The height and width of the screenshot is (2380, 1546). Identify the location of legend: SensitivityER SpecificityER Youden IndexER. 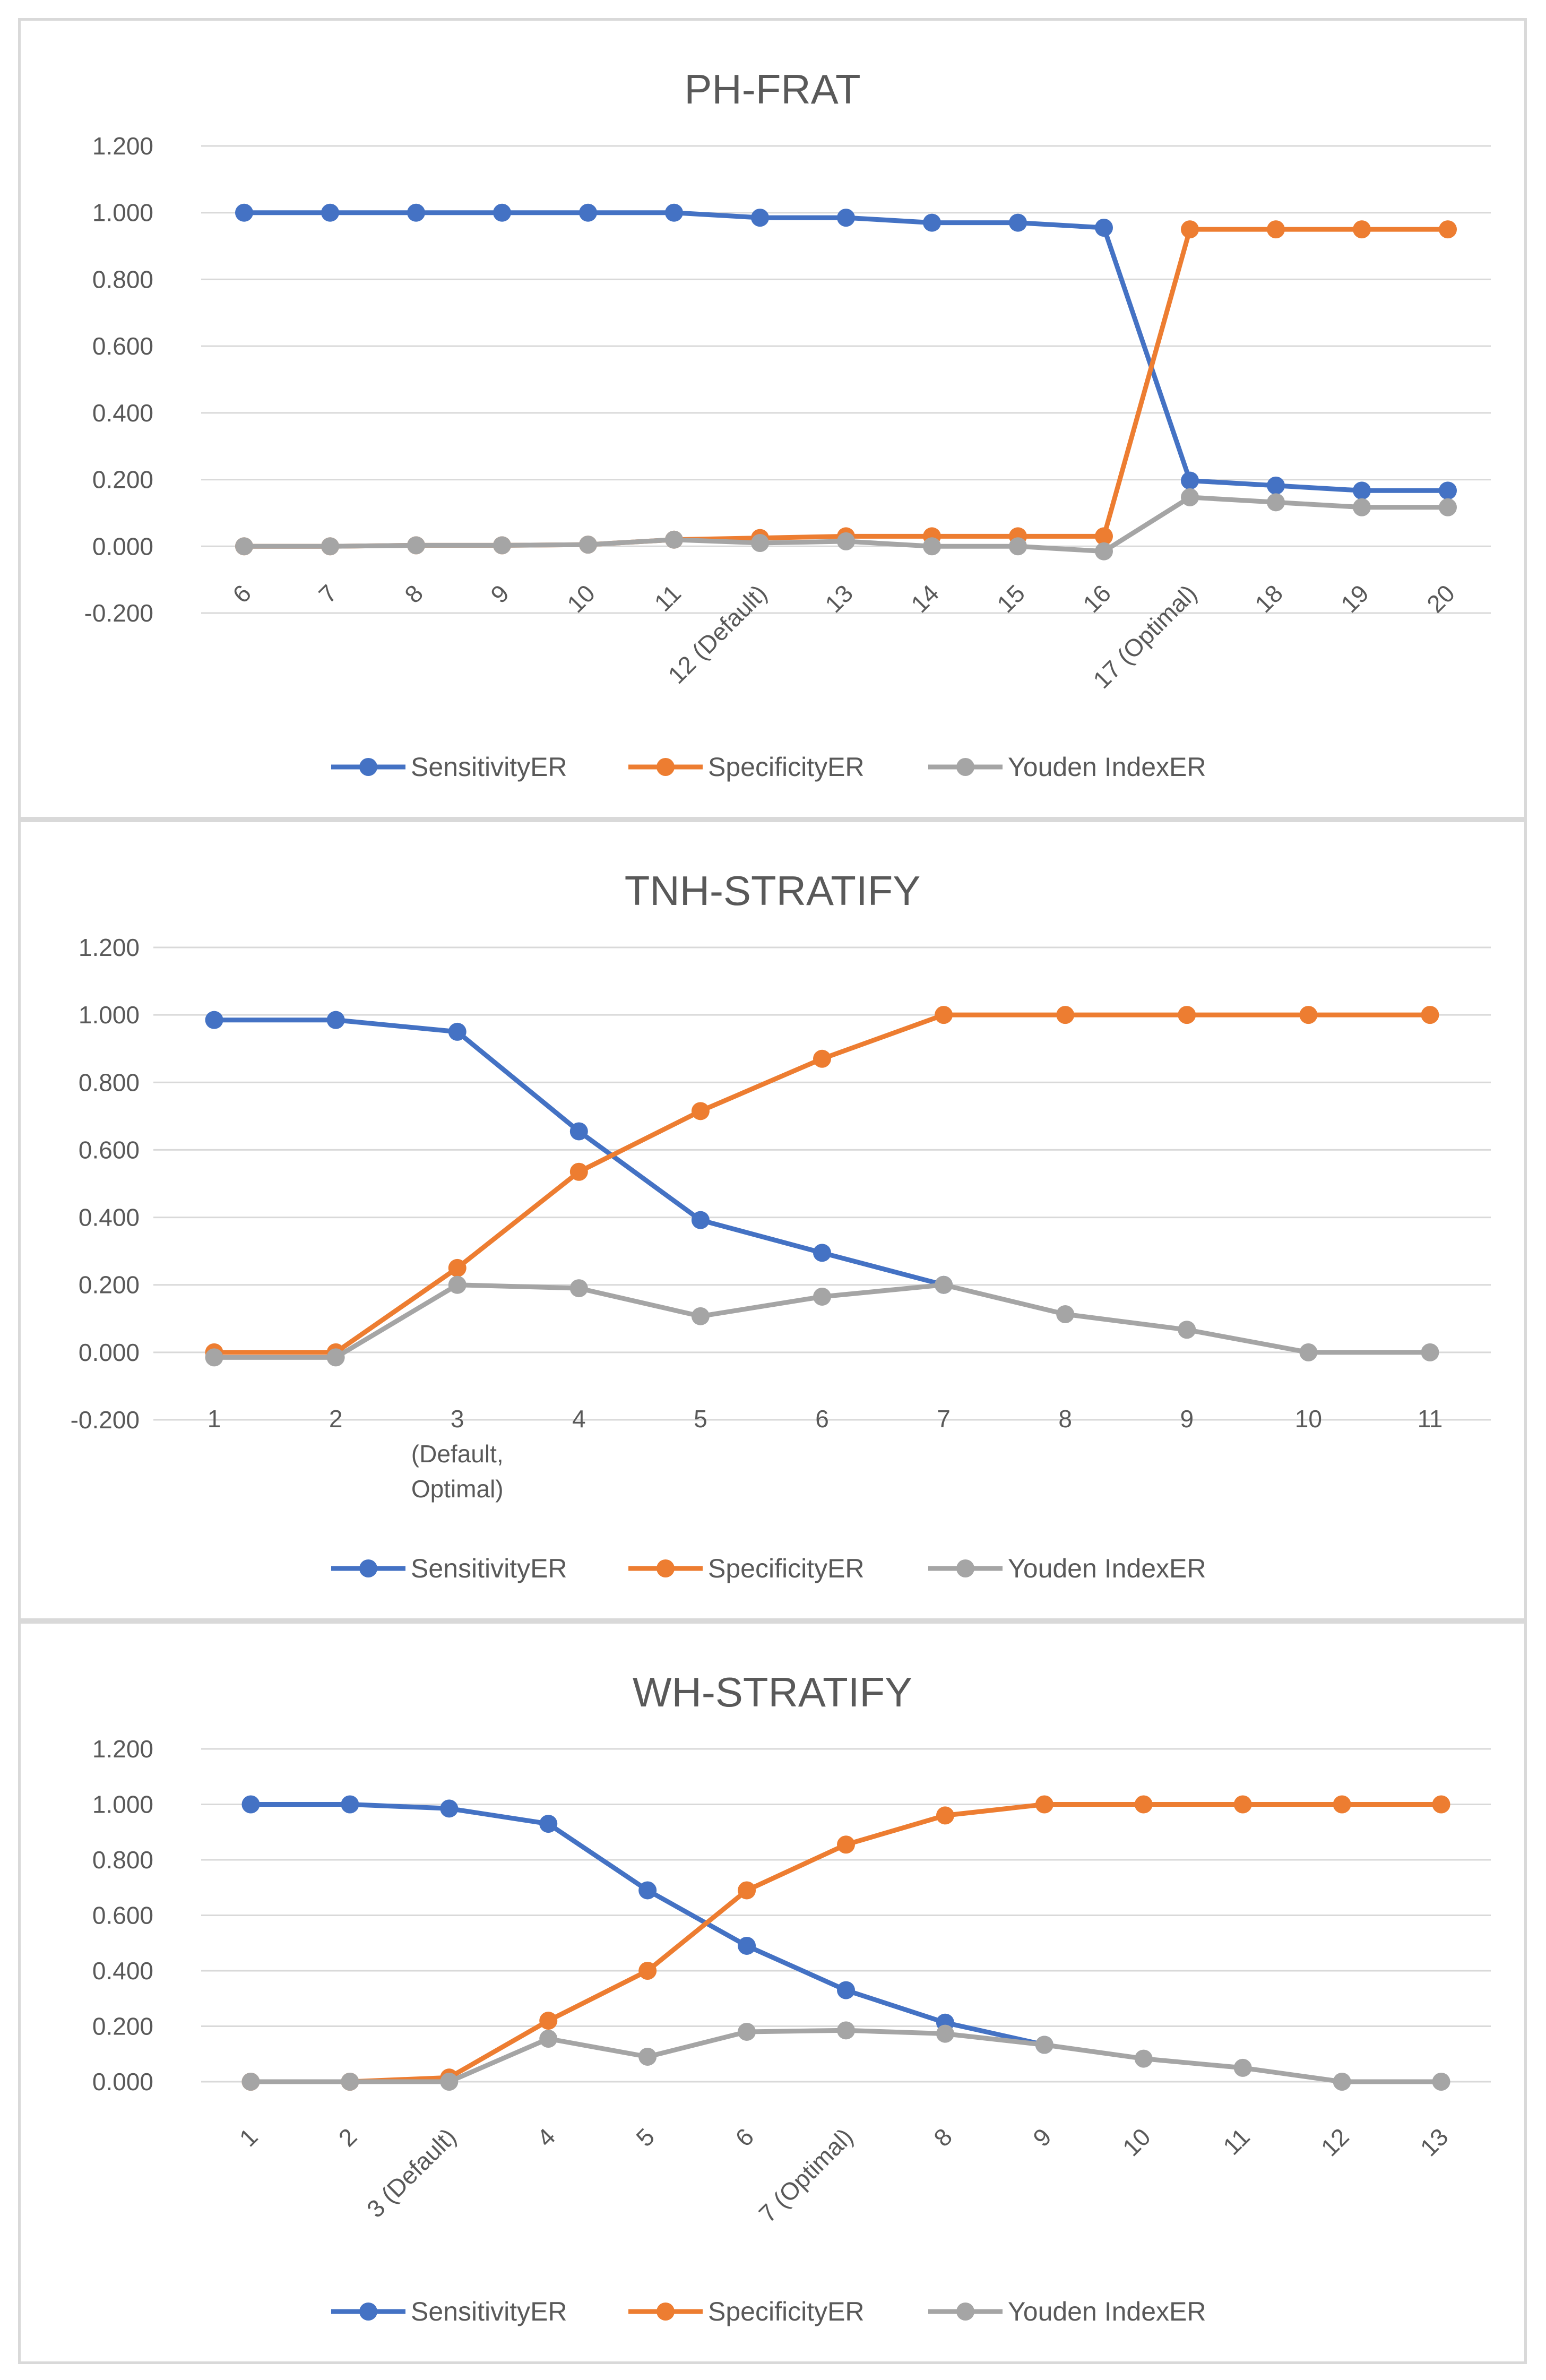
(768, 2311).